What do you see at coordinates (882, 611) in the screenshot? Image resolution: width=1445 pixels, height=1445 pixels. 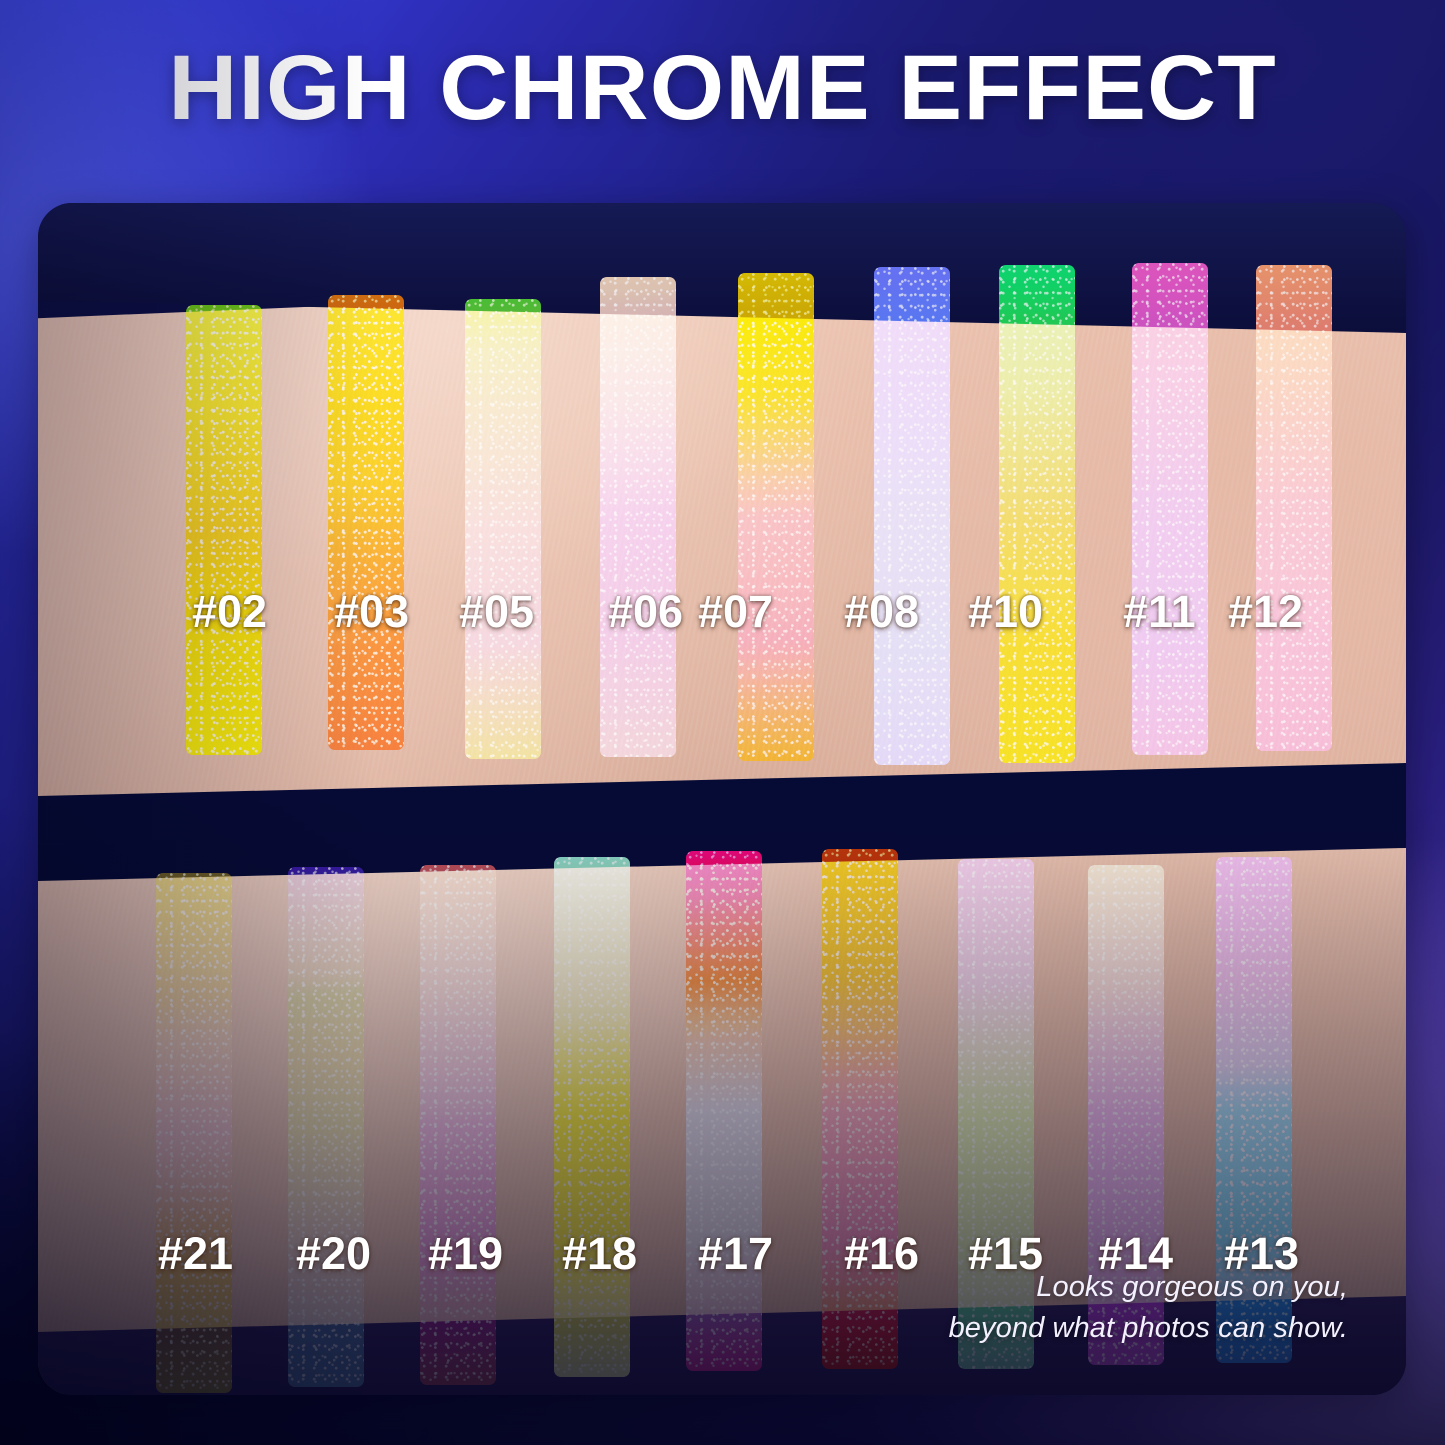 I see `swatch-label: #08` at bounding box center [882, 611].